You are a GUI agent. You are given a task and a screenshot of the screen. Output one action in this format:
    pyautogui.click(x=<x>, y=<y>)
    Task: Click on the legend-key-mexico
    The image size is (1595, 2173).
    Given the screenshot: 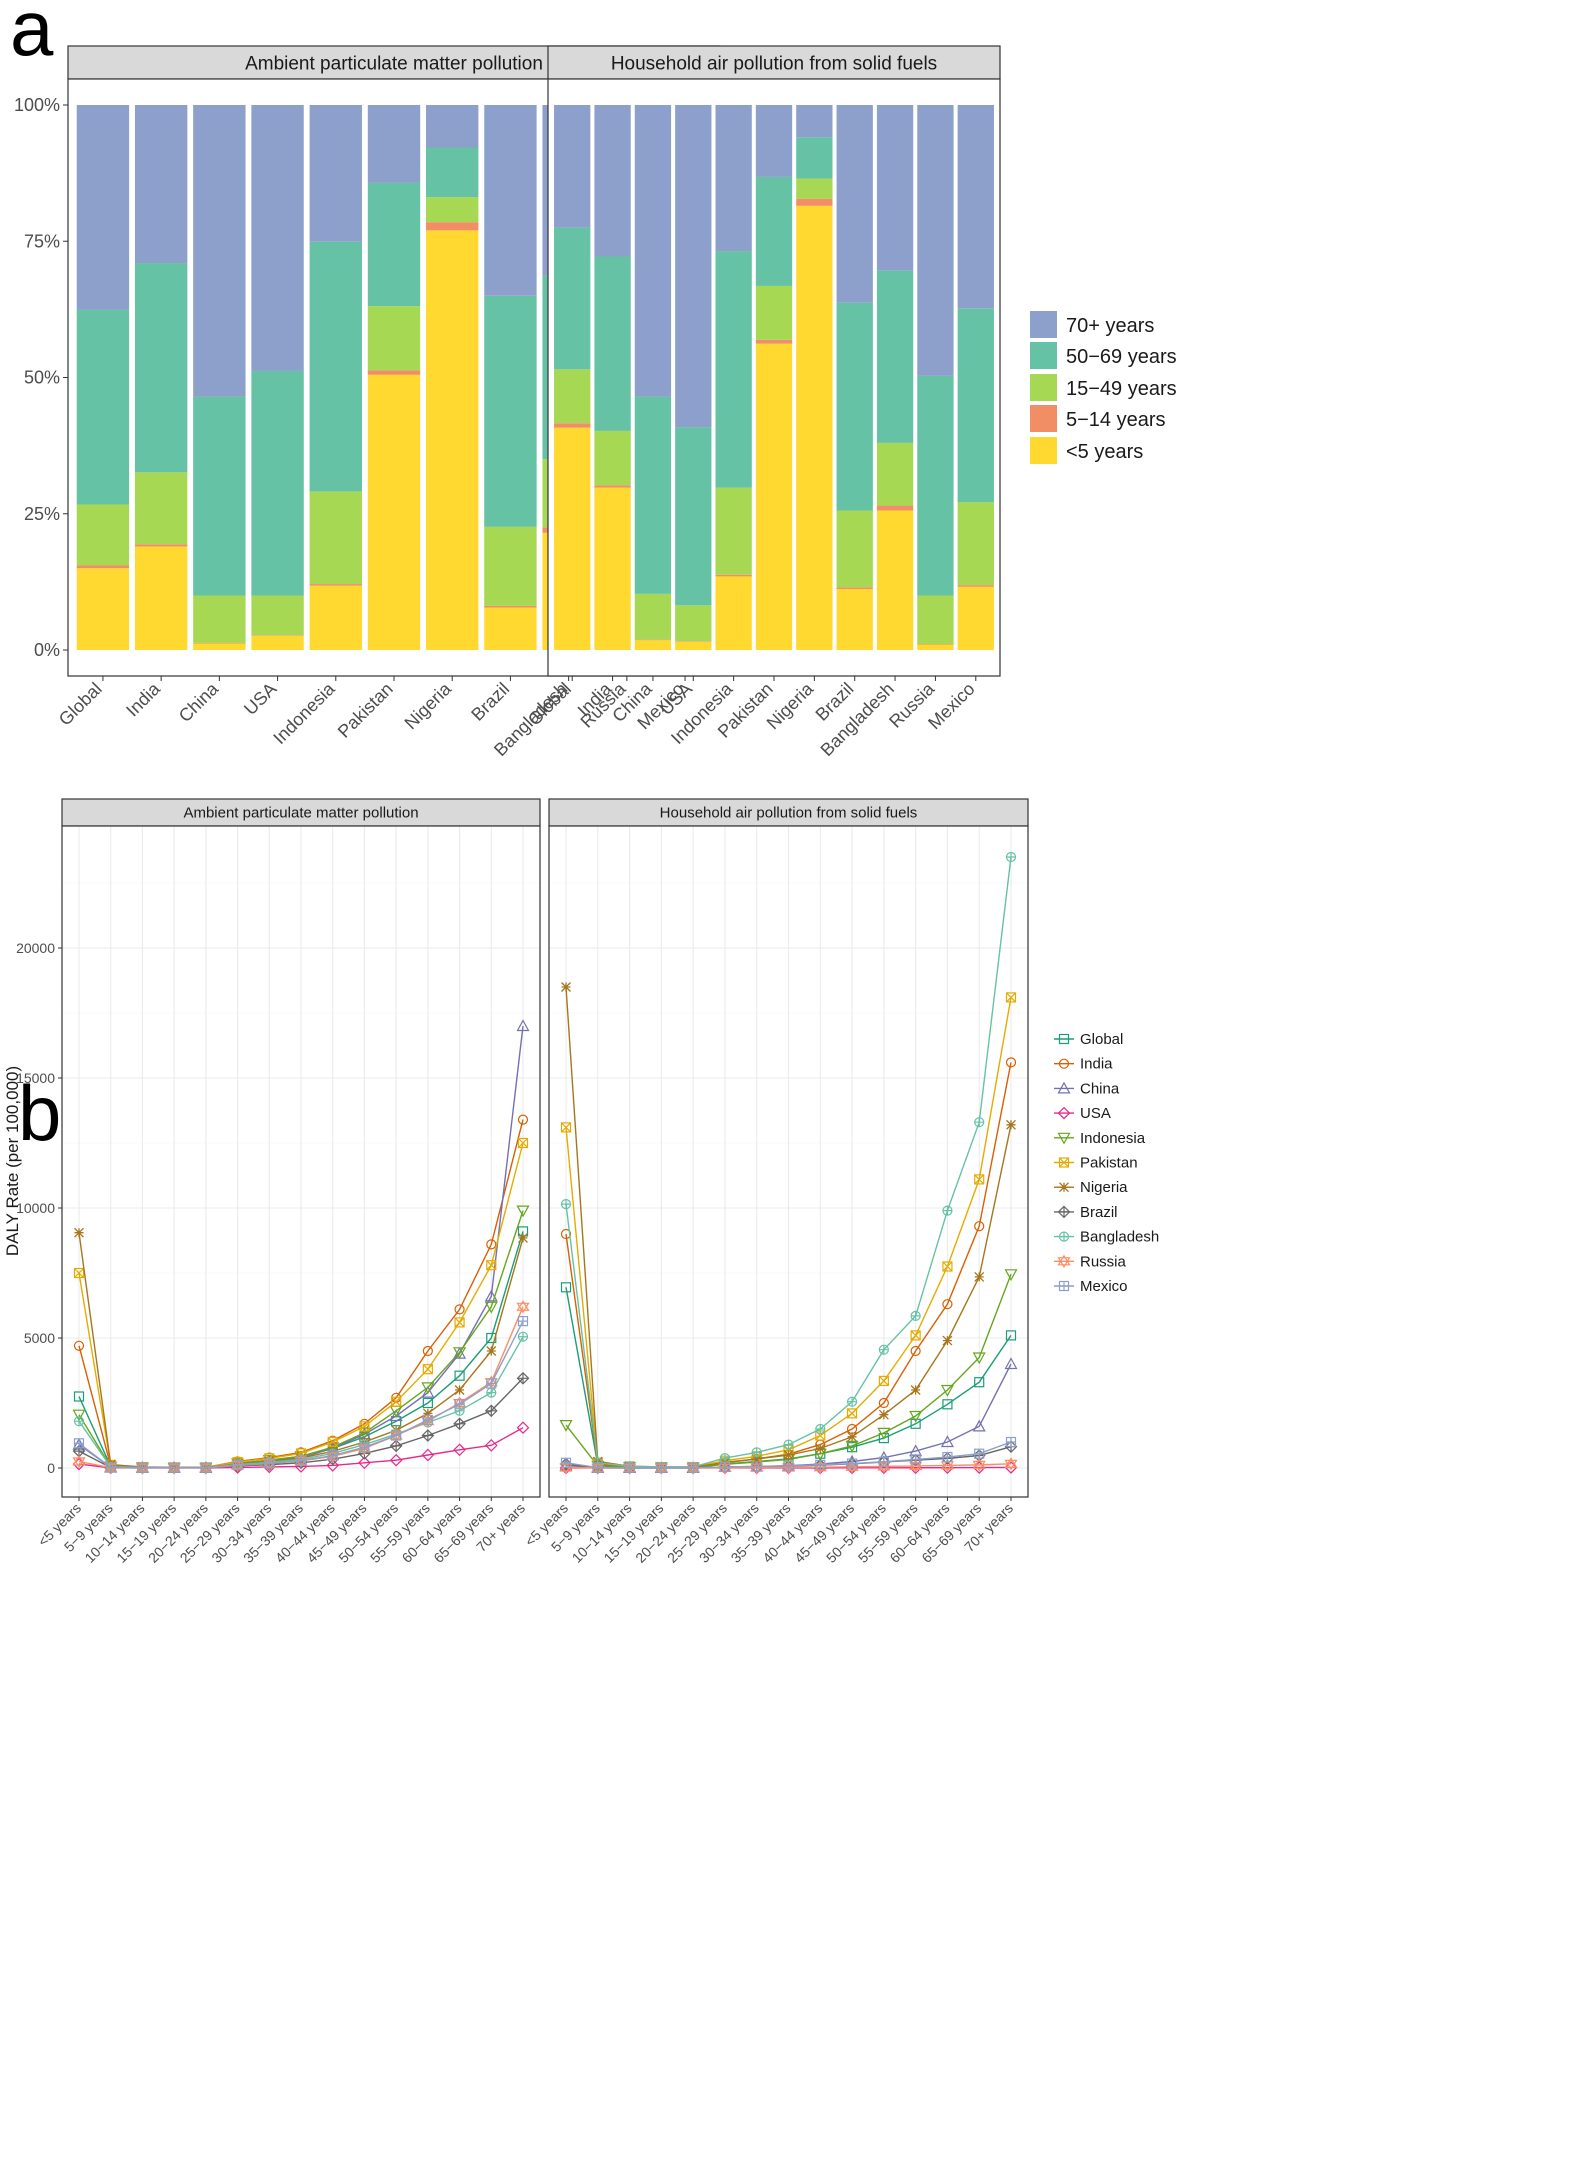 What is the action you would take?
    pyautogui.click(x=1064, y=1286)
    